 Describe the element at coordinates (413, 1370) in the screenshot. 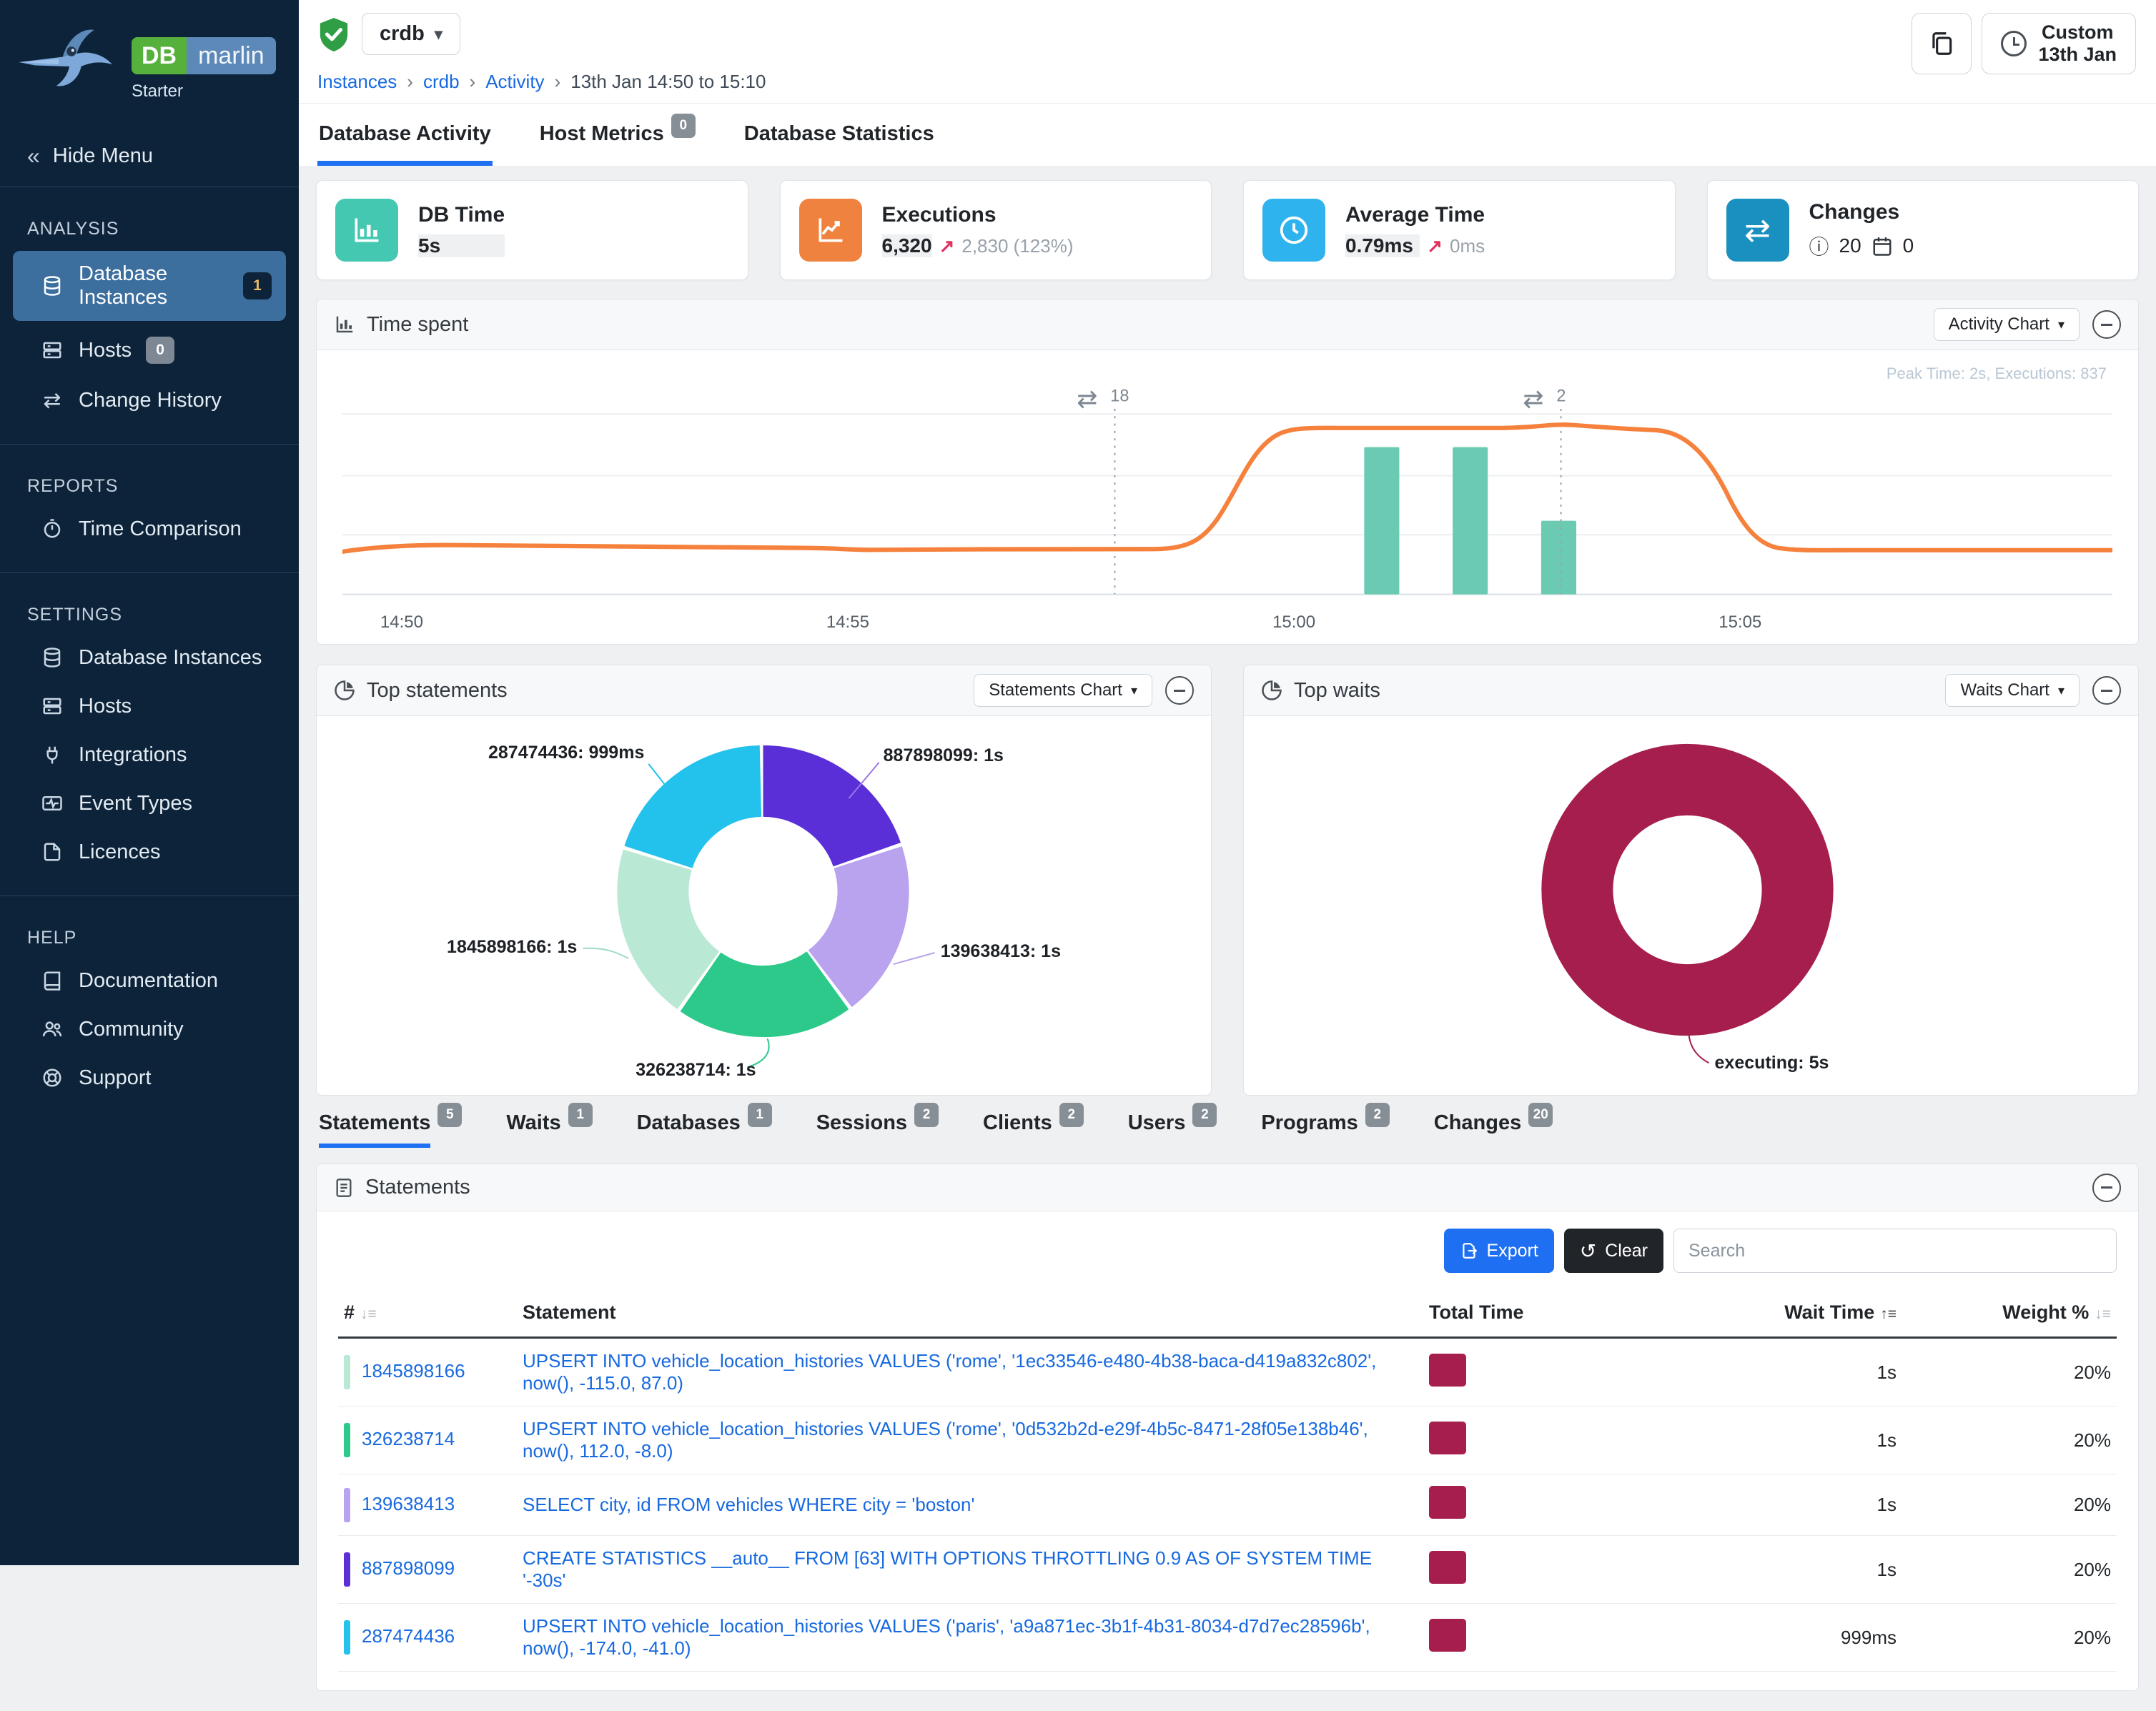

I see `statement-id-link: 1845898166` at that location.